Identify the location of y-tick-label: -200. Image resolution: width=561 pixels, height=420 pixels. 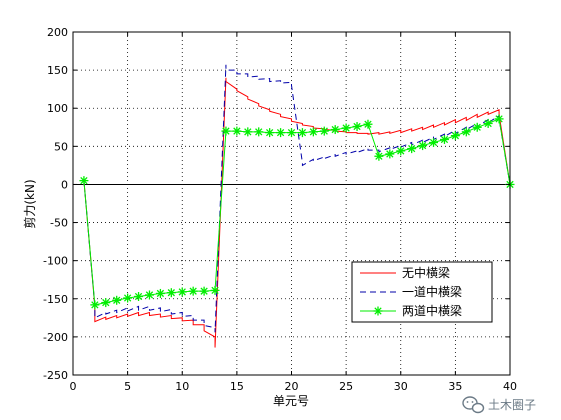
(55, 337).